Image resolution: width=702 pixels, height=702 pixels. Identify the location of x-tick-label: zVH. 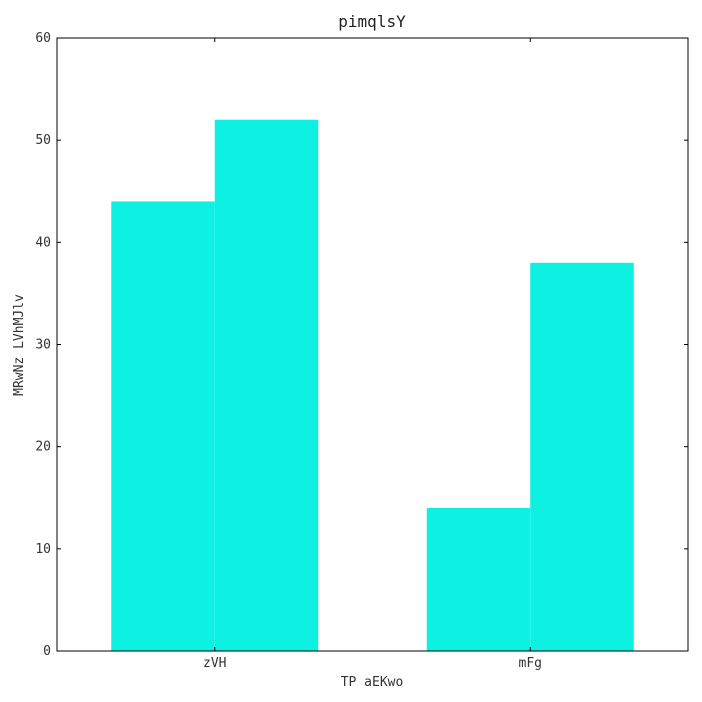
(214, 663).